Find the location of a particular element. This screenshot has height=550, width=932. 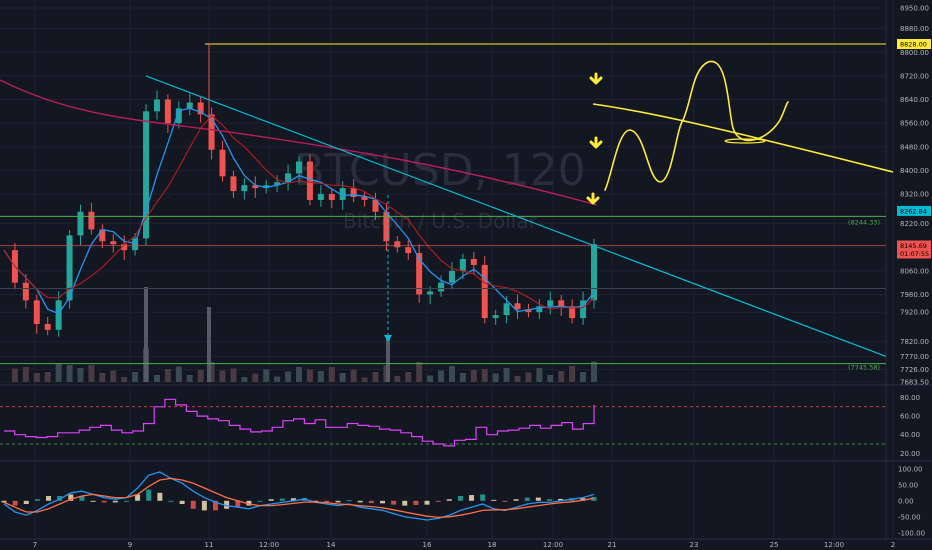

rsi-tick-label: 40.00 is located at coordinates (910, 435).